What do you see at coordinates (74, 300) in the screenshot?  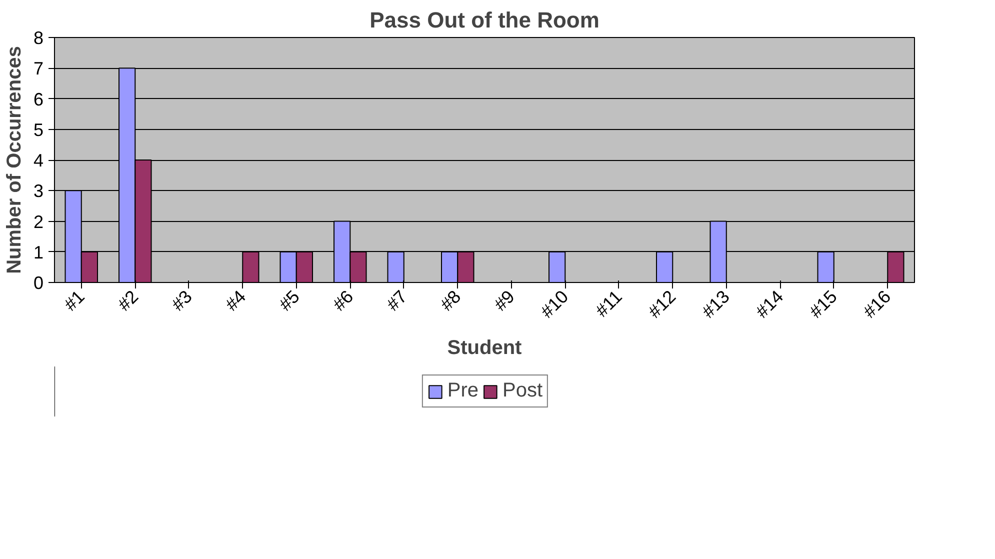 I see `x-tick-label: #1` at bounding box center [74, 300].